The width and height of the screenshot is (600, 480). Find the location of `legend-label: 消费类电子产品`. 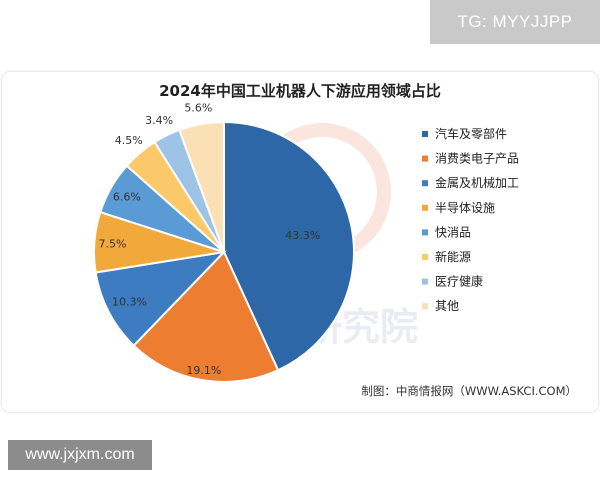

legend-label: 消费类电子产品 is located at coordinates (477, 159).